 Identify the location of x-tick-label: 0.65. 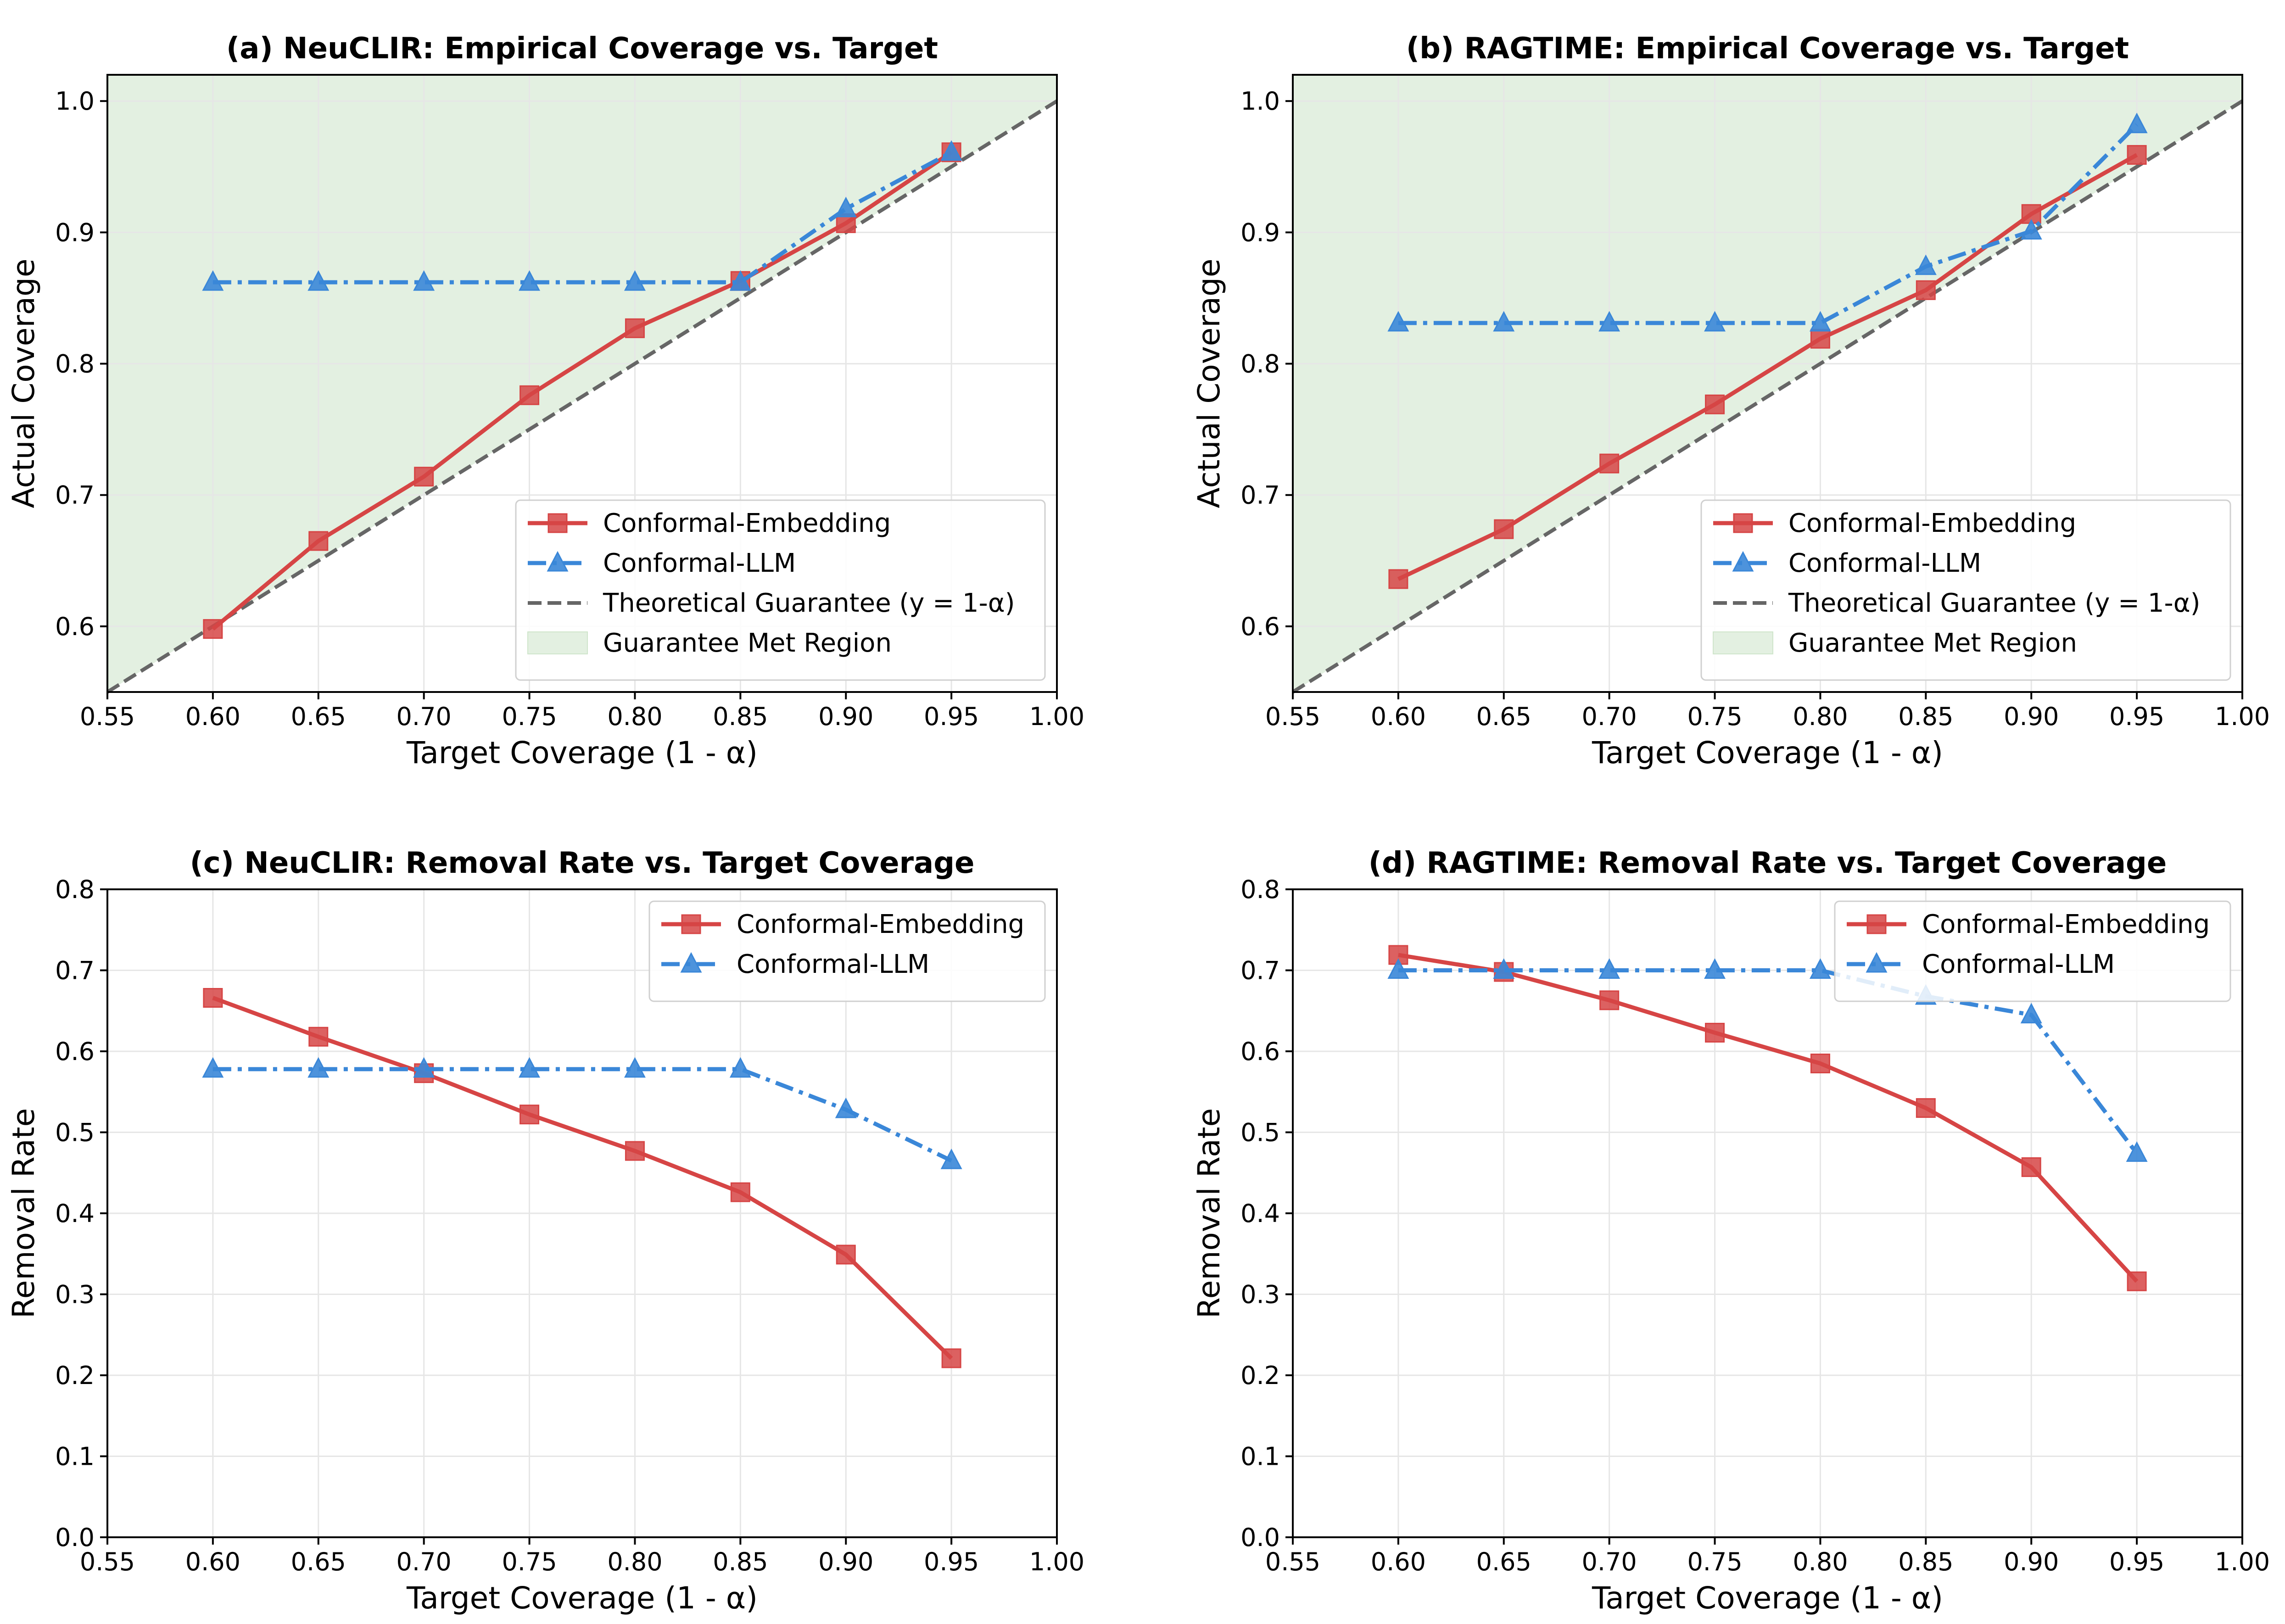
(1504, 1561).